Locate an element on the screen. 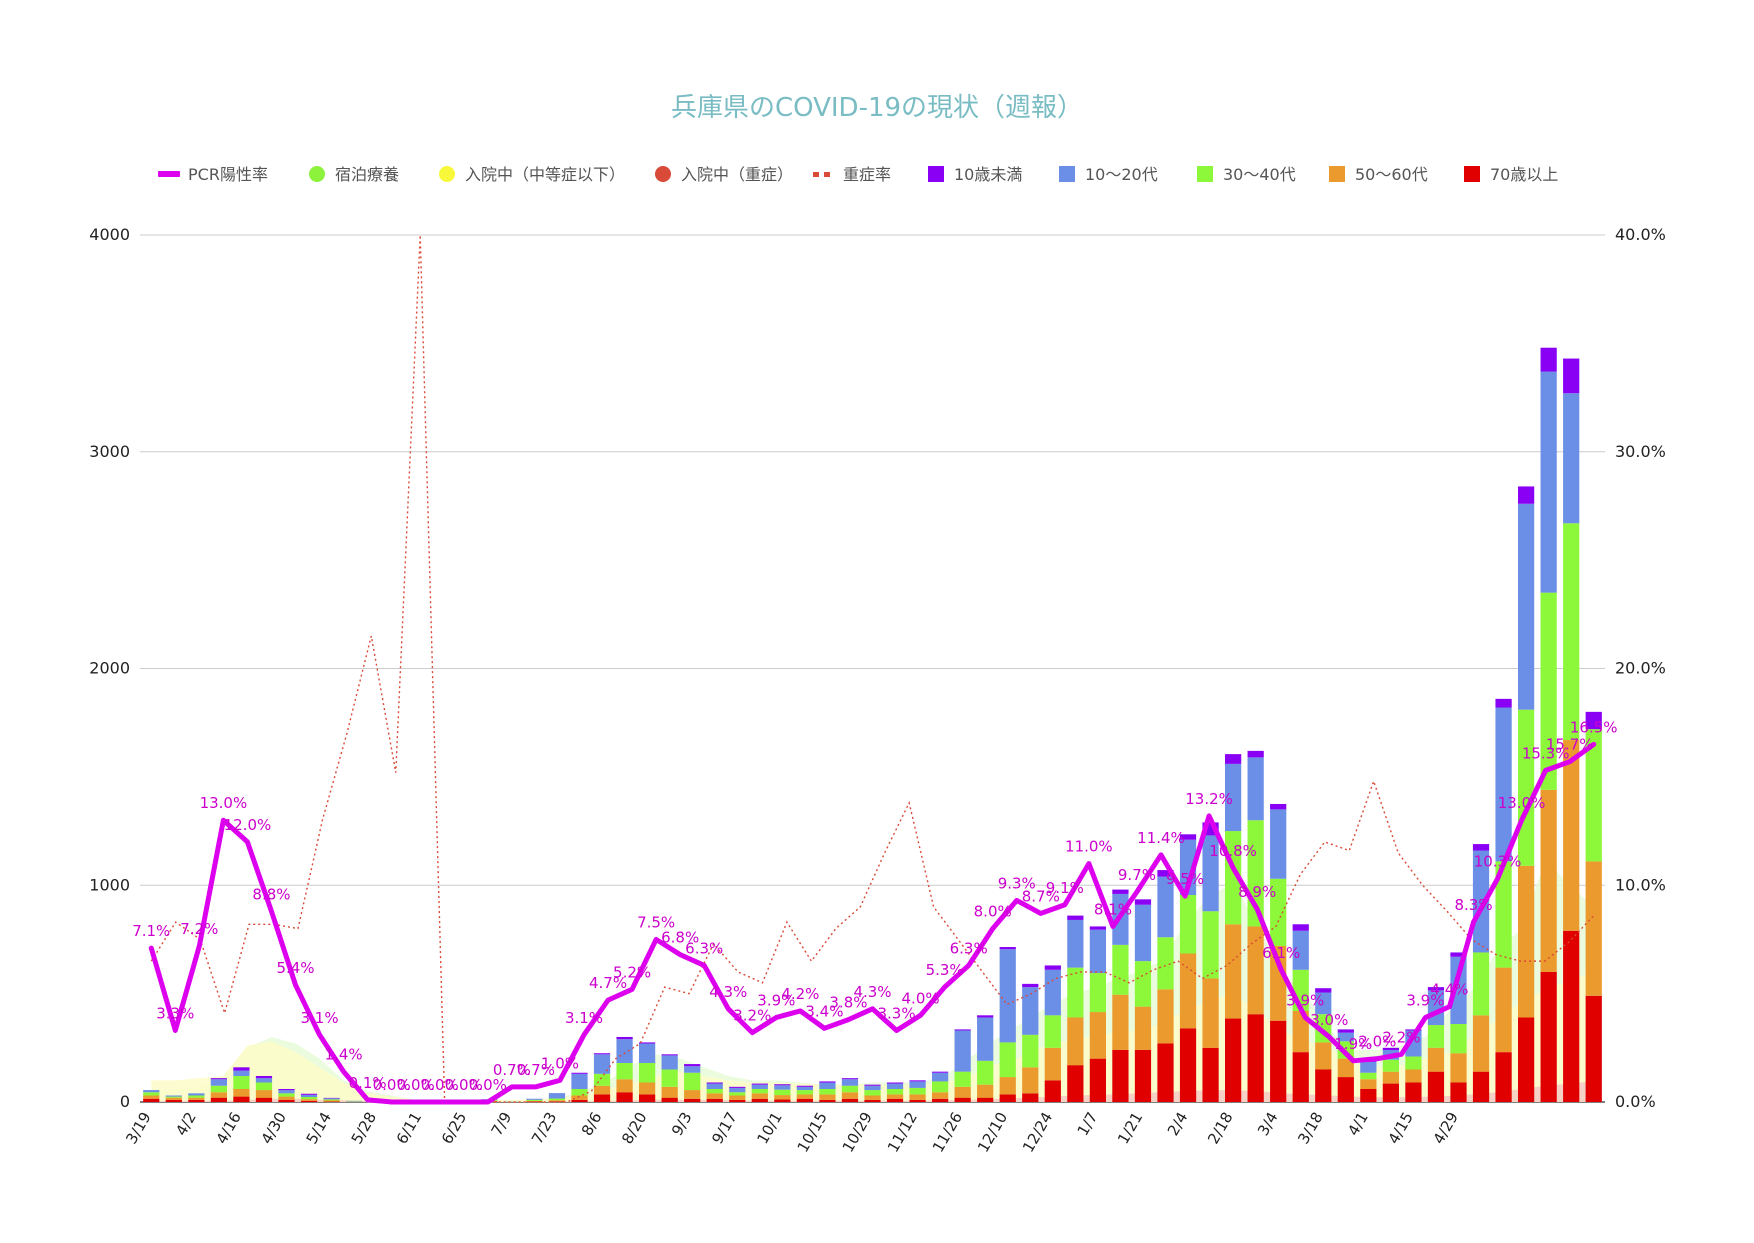 This screenshot has width=1754, height=1243. pcr-rate-label: 8.8% is located at coordinates (271, 894).